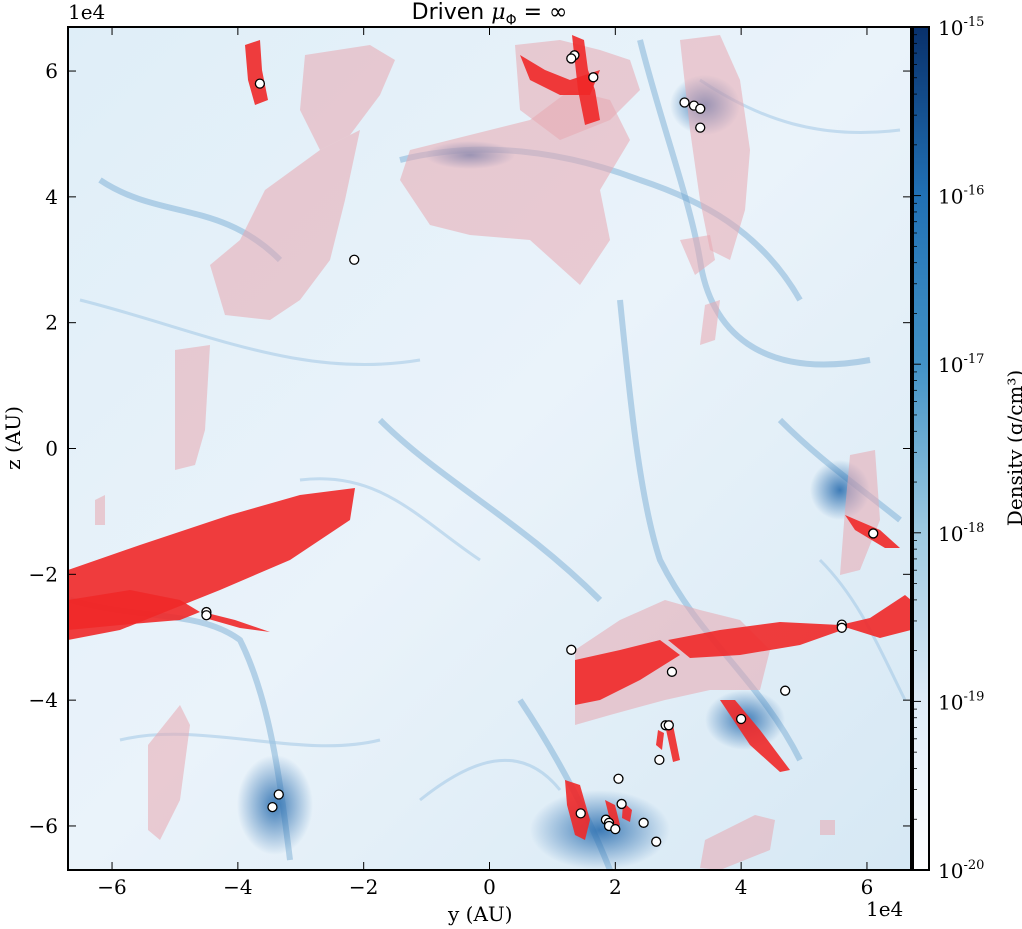  What do you see at coordinates (363, 887) in the screenshot?
I see `x-tick-label: −2` at bounding box center [363, 887].